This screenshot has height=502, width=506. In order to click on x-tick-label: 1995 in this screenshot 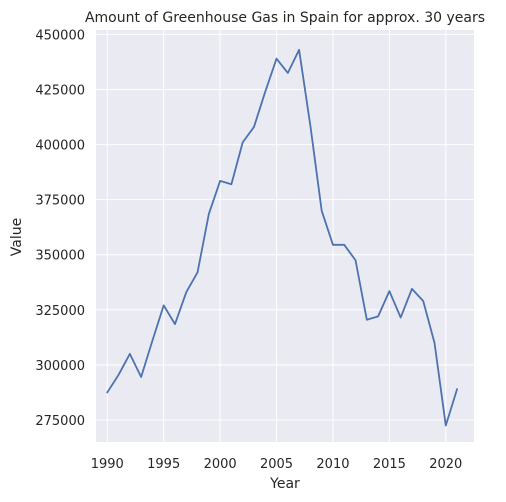, I will do `click(163, 464)`.